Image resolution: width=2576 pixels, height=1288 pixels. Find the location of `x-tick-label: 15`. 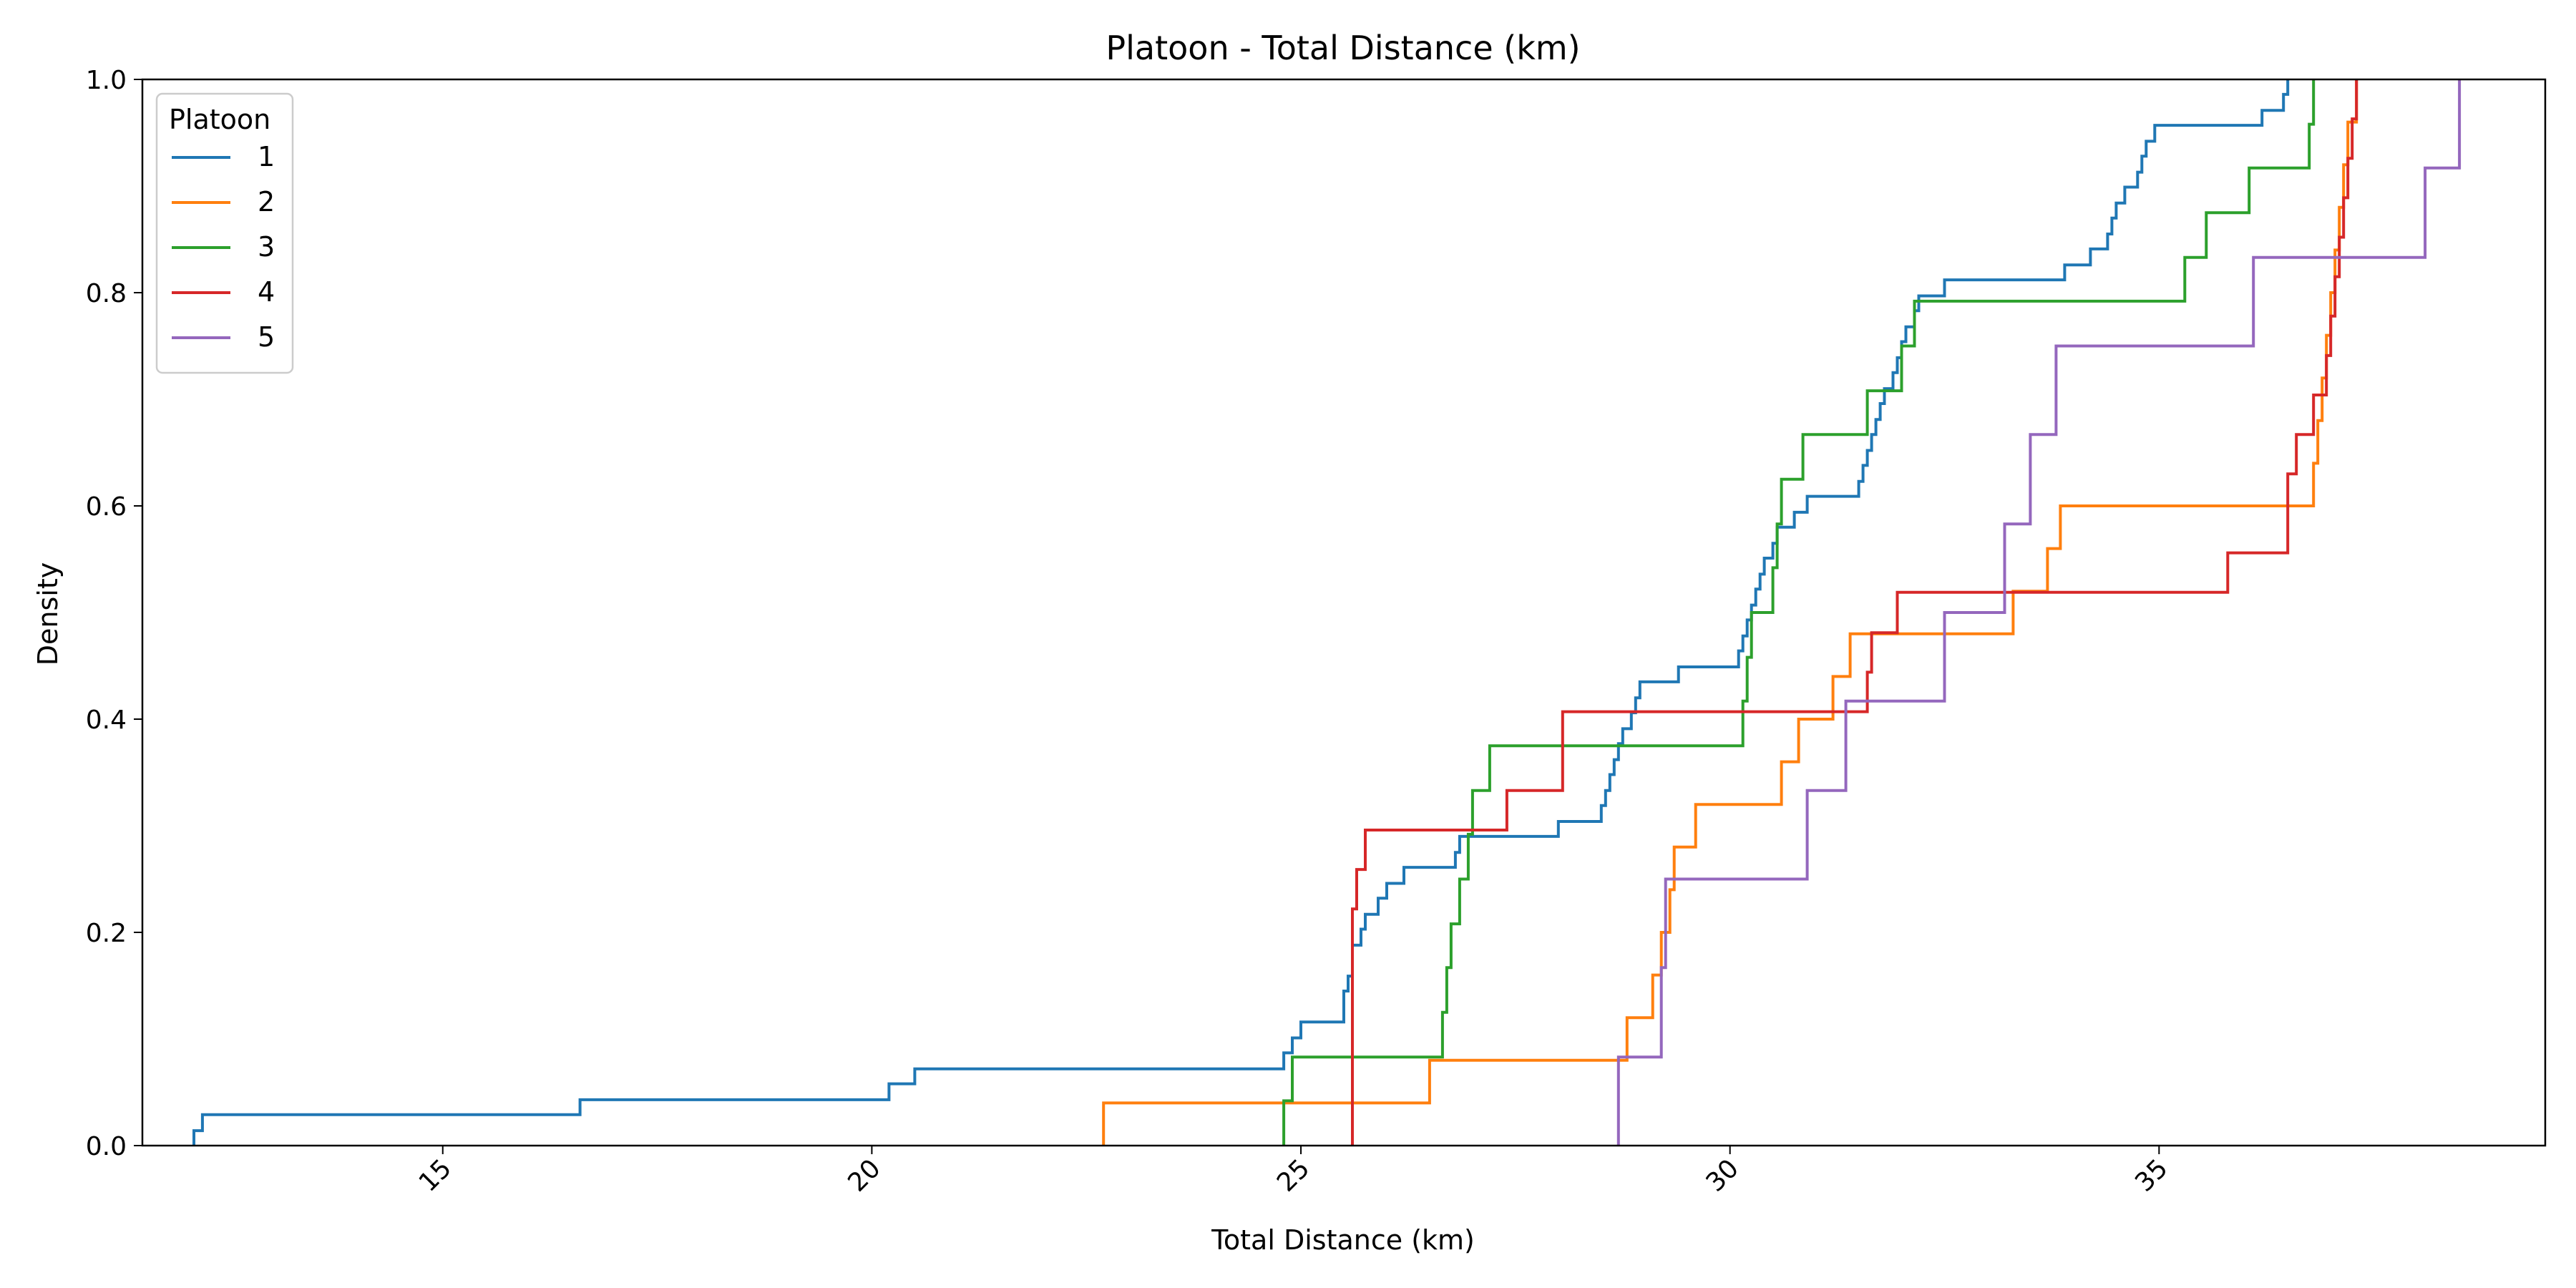

x-tick-label: 15 is located at coordinates (435, 1175).